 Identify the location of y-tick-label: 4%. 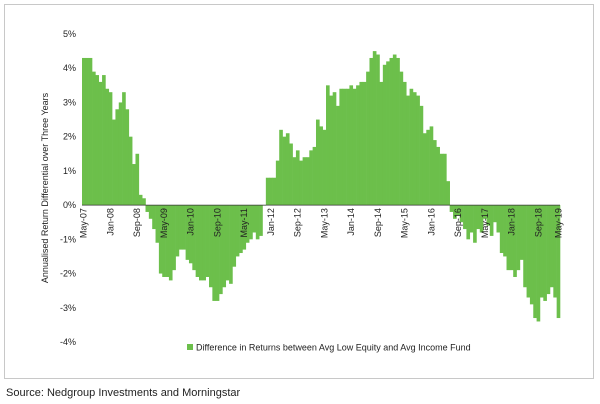
(69, 68).